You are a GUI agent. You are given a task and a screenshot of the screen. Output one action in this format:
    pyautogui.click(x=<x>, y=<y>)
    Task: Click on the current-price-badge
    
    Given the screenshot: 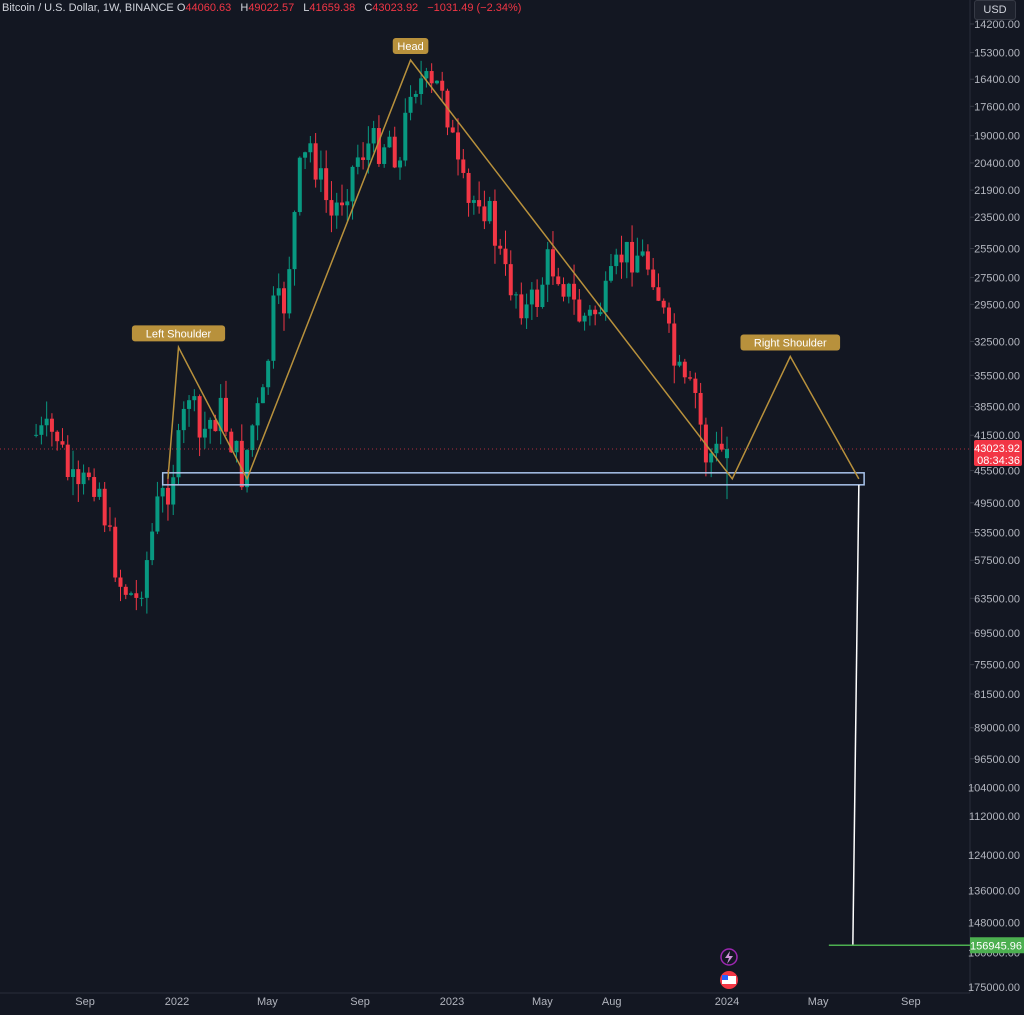 What is the action you would take?
    pyautogui.click(x=998, y=453)
    